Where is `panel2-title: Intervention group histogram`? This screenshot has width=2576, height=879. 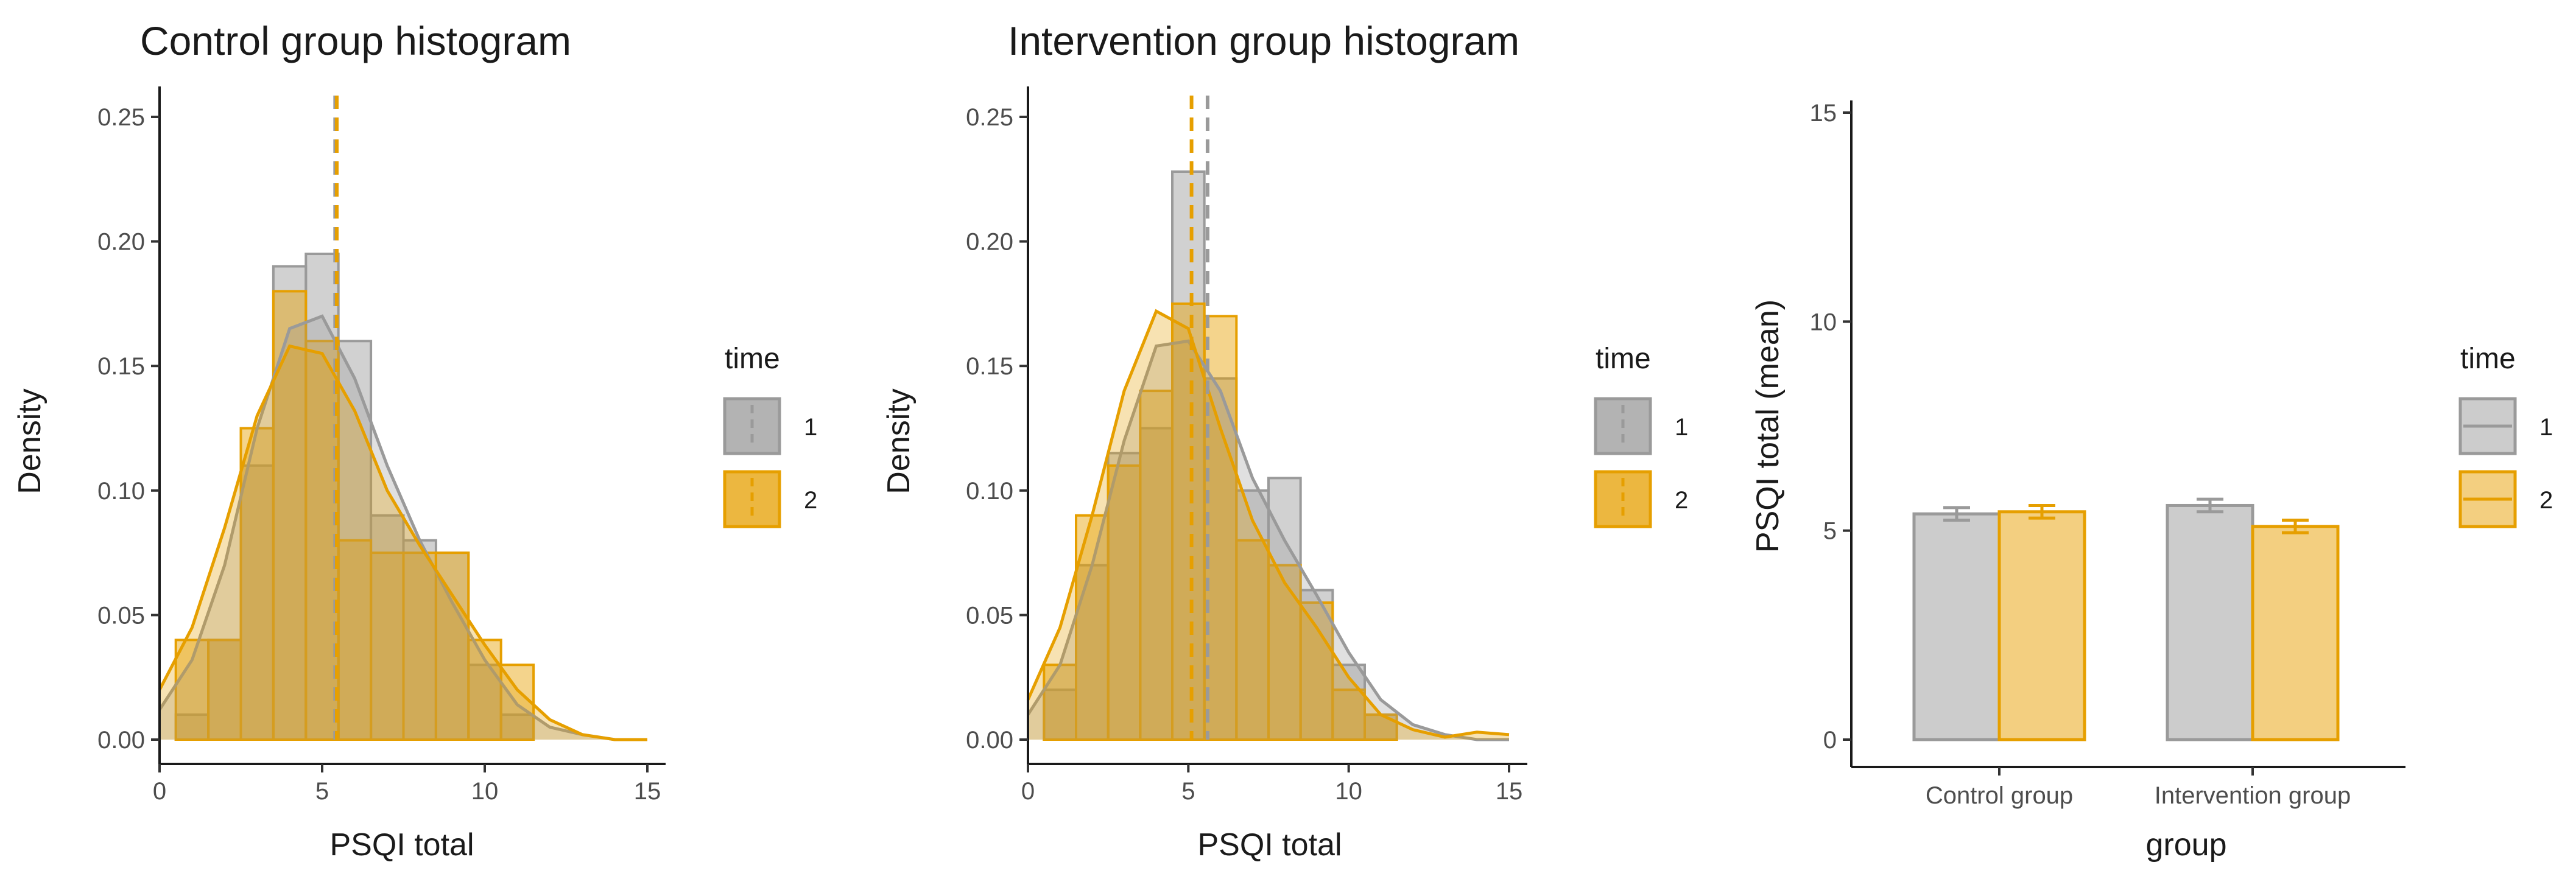 panel2-title: Intervention group histogram is located at coordinates (1263, 40).